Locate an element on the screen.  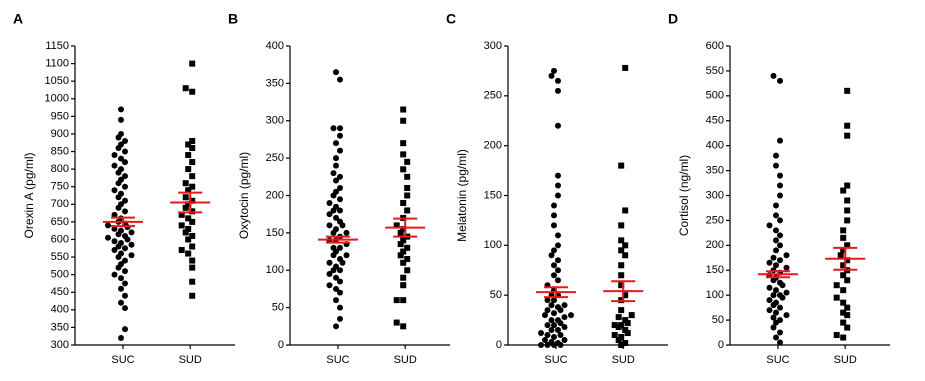
y-tick-label: 500 is located at coordinates (60, 275).